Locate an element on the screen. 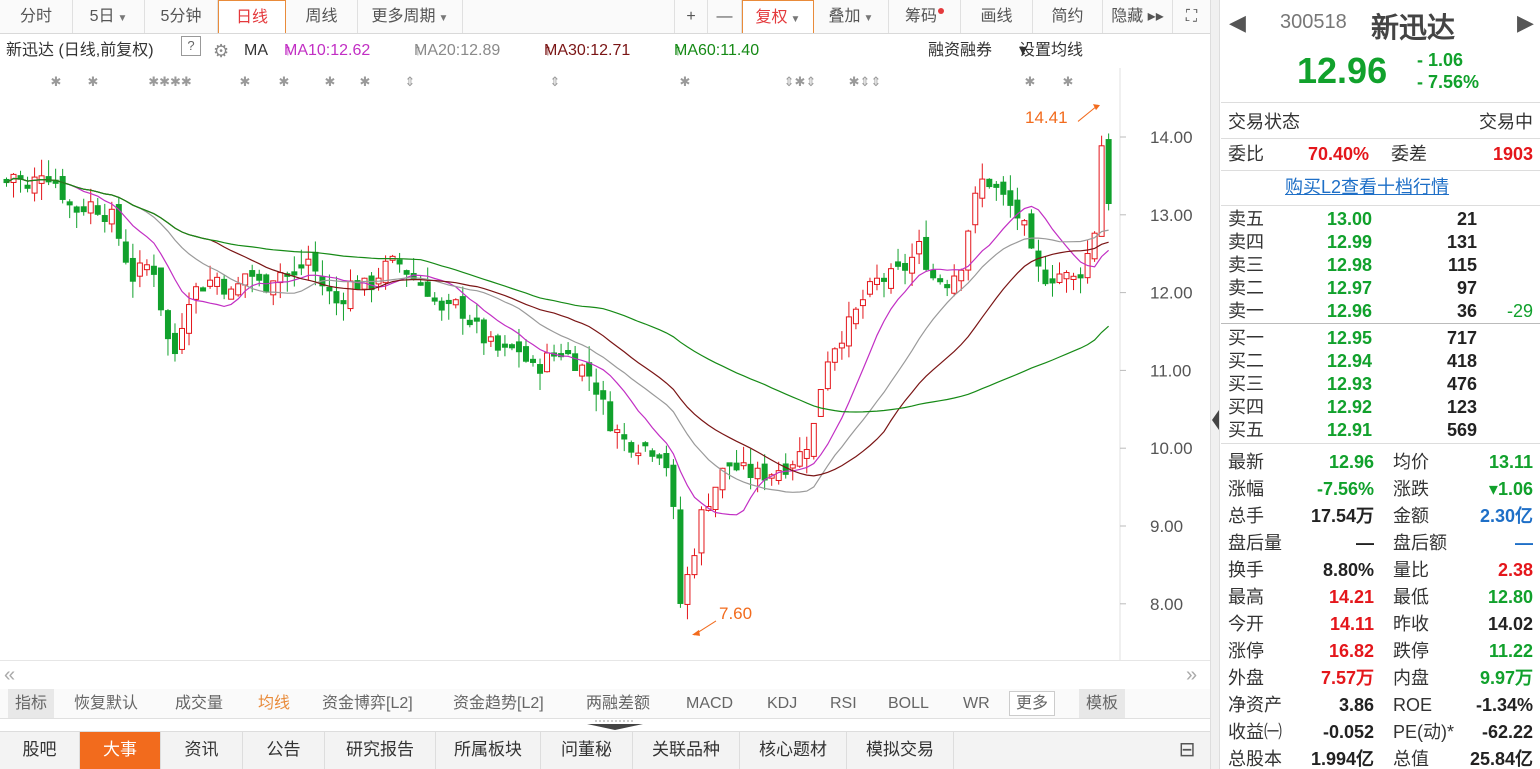 This screenshot has width=1540, height=769. tab-wr: WR is located at coordinates (976, 703).